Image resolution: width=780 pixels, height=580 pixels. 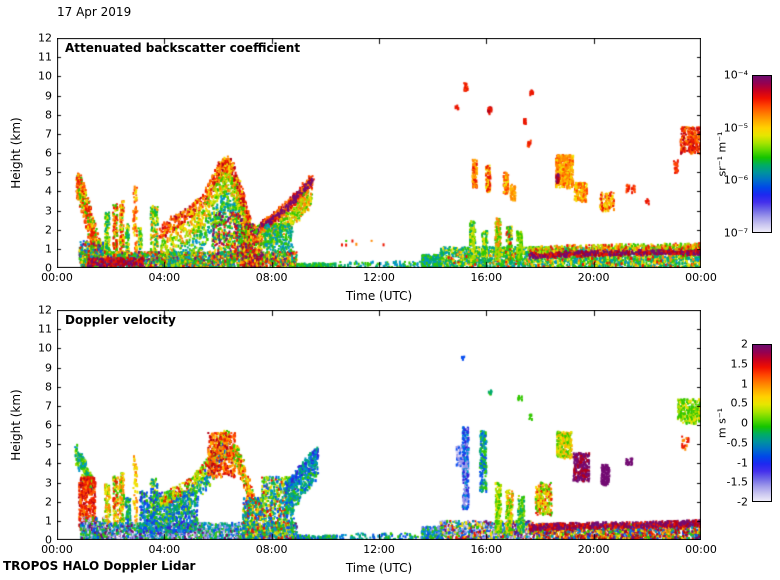 I want to click on backscatter-panel-title: Attenuated backscatter coefficient, so click(x=183, y=48).